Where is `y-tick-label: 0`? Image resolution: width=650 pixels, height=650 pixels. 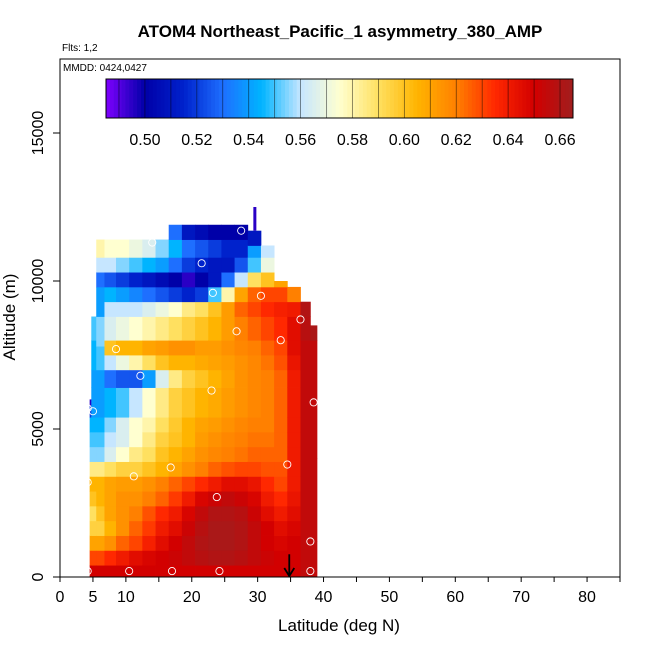
y-tick-label: 0 is located at coordinates (38, 576).